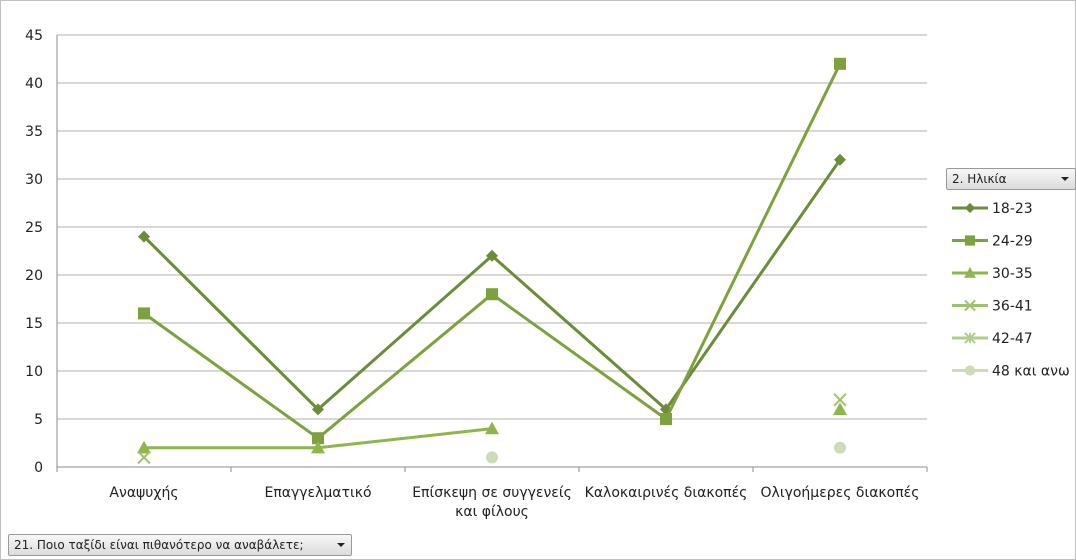 The width and height of the screenshot is (1076, 560). What do you see at coordinates (1012, 307) in the screenshot?
I see `legend-label: 36-41` at bounding box center [1012, 307].